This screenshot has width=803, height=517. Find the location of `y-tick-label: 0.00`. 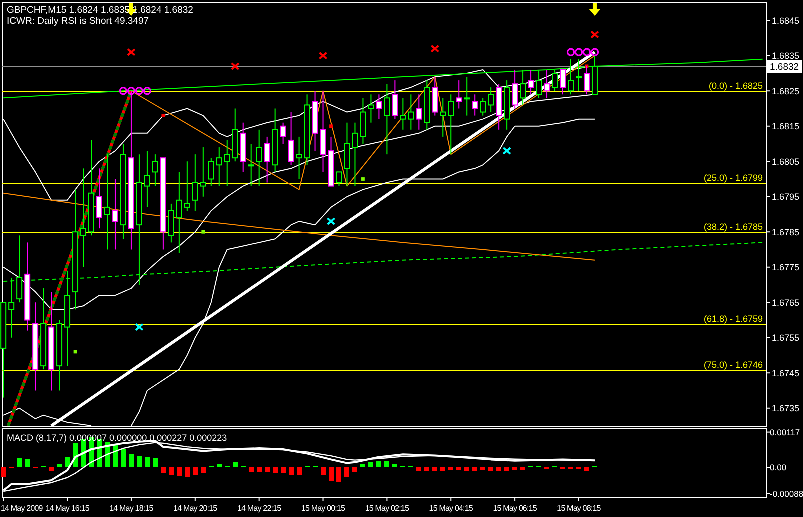

y-tick-label: 0.00 is located at coordinates (778, 467).